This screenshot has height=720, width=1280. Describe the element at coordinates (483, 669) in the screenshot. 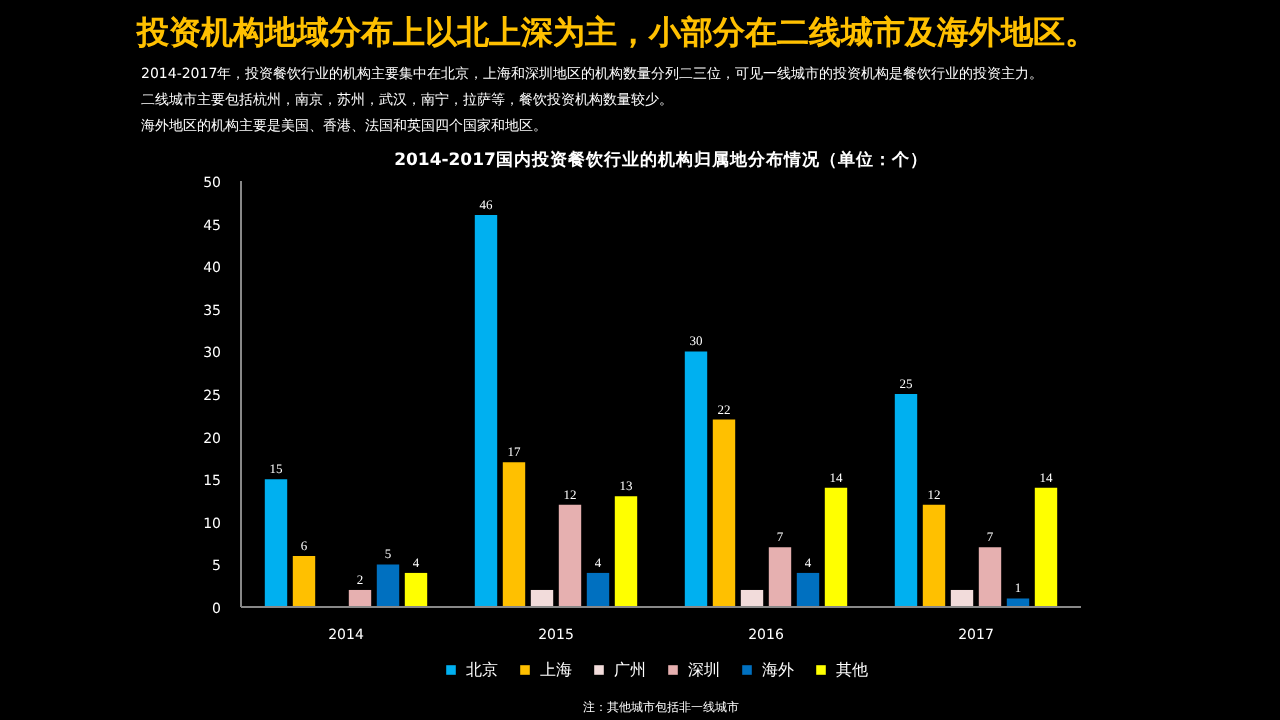

I see `legend-label: 北京` at that location.